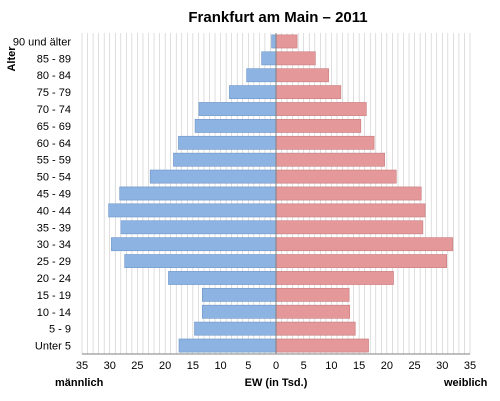 The image size is (500, 401). Describe the element at coordinates (54, 296) in the screenshot. I see `age-group-label: 15 - 19` at that location.